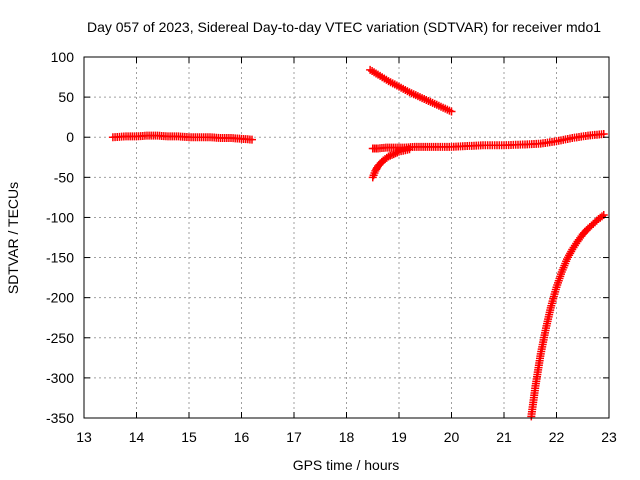 Image resolution: width=640 pixels, height=480 pixels. What do you see at coordinates (60, 217) in the screenshot?
I see `y-tick-label: -100` at bounding box center [60, 217].